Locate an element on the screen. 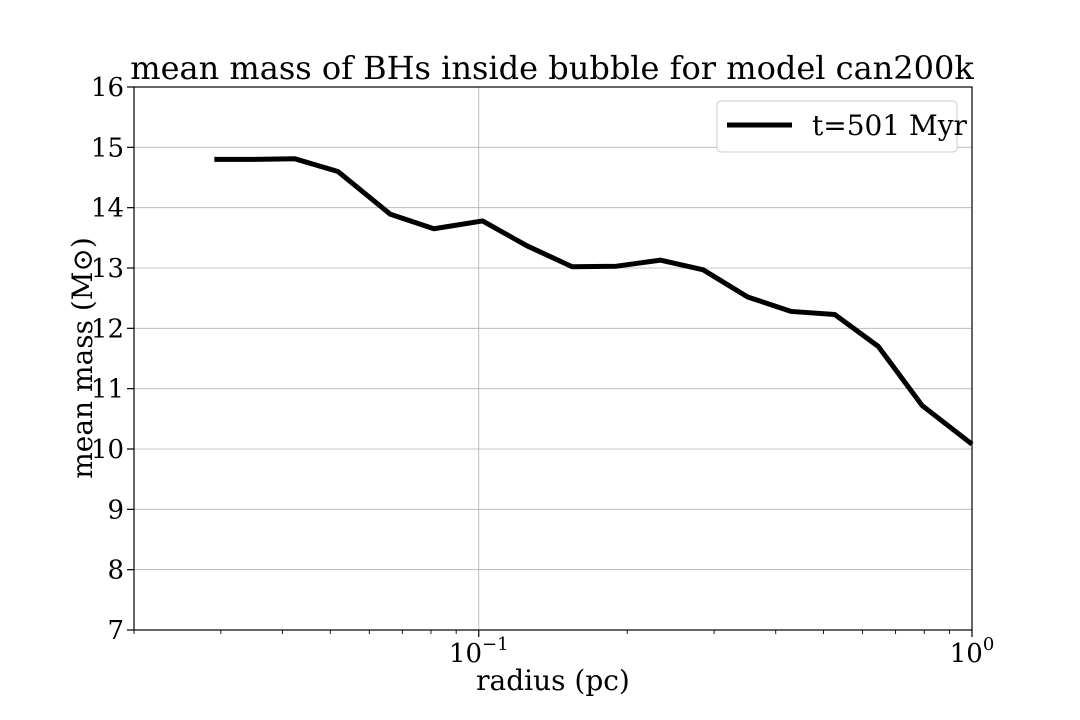  y-axis-label: mean mass (M⊙) is located at coordinates (82, 358).